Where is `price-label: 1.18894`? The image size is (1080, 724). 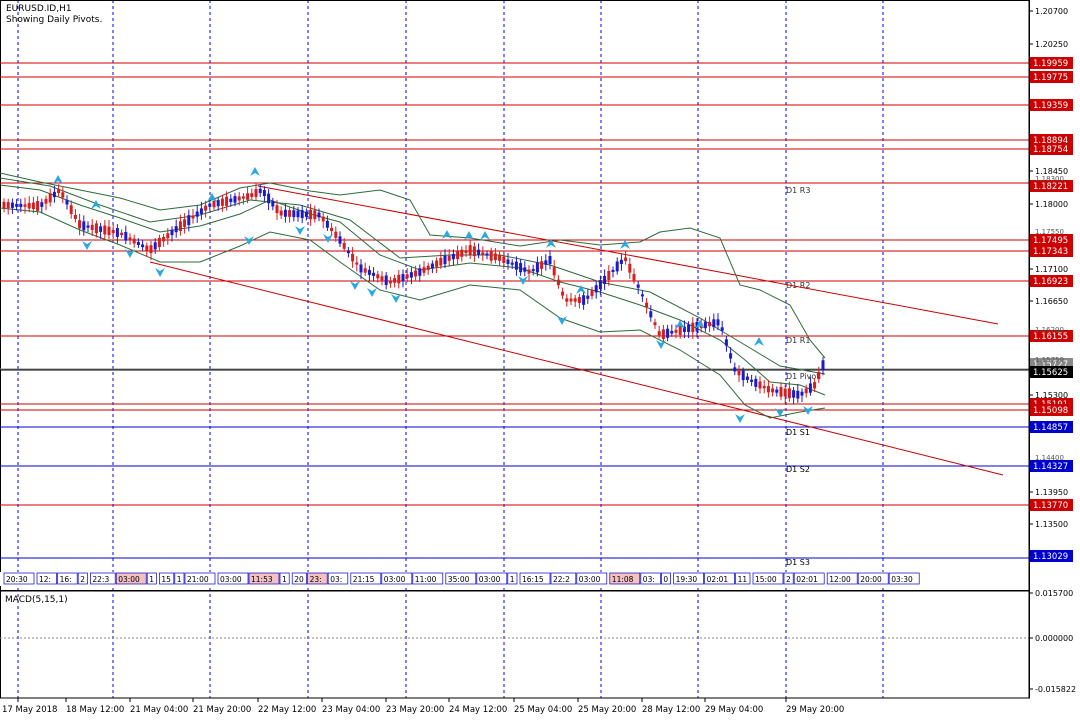 price-label: 1.18894 is located at coordinates (1050, 141).